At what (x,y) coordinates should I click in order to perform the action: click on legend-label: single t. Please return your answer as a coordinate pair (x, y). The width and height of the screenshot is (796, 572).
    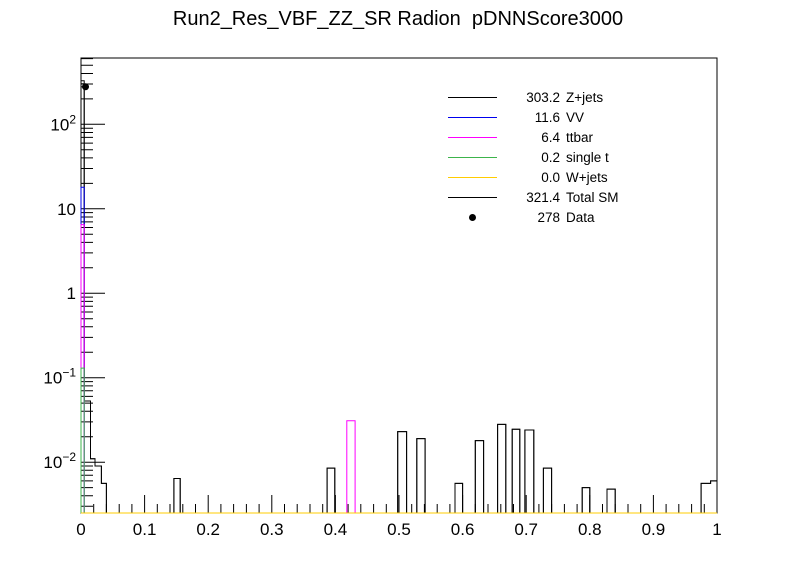
    Looking at the image, I should click on (587, 157).